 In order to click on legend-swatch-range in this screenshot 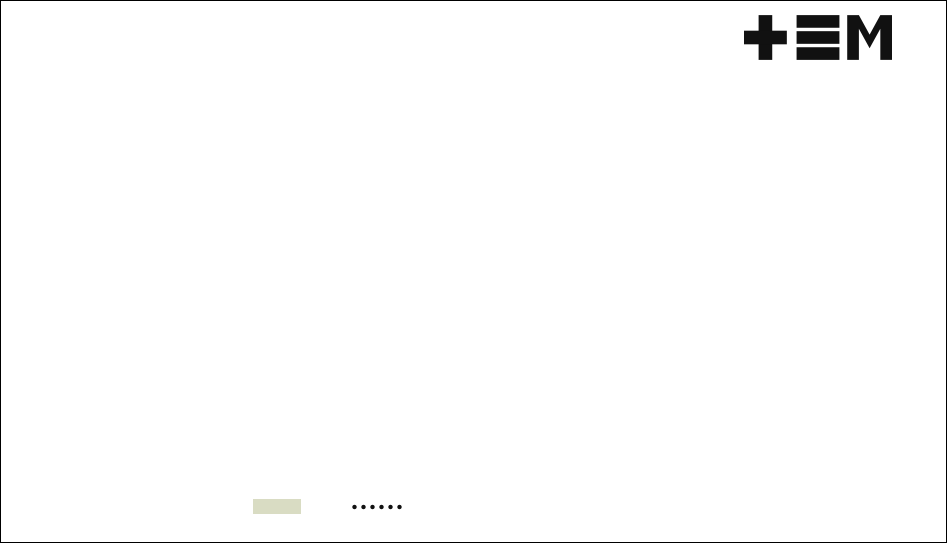, I will do `click(277, 506)`.